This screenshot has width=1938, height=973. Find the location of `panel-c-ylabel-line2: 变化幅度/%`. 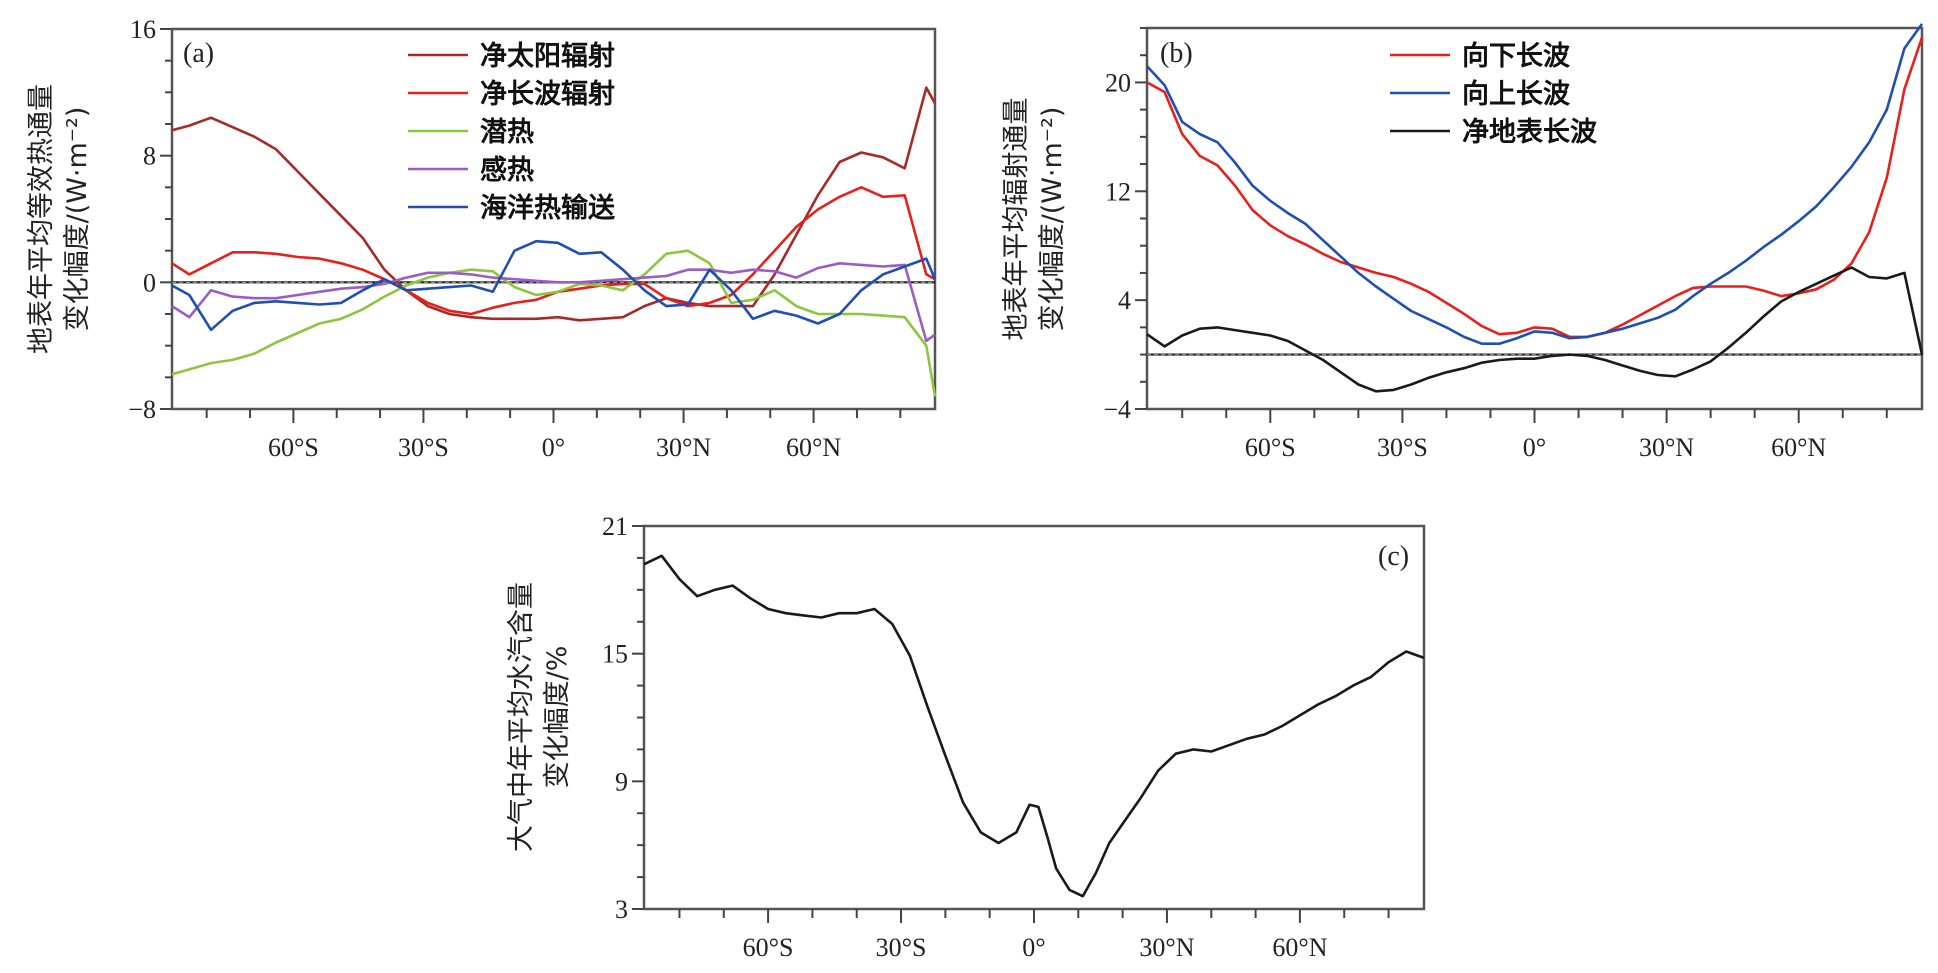

panel-c-ylabel-line2: 变化幅度/% is located at coordinates (557, 717).